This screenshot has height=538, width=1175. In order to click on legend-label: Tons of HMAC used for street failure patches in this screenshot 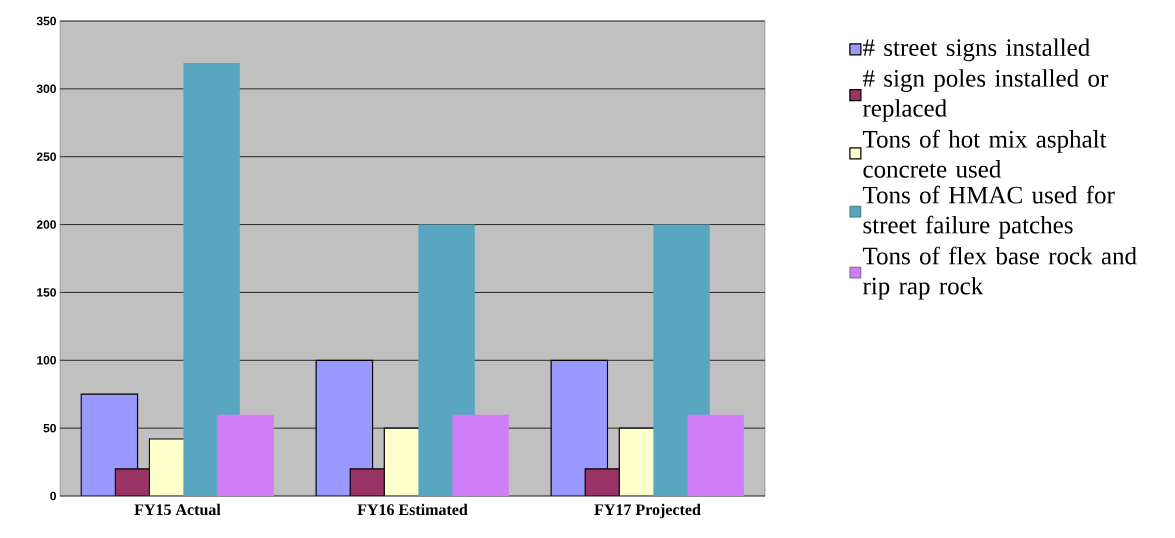, I will do `click(988, 212)`.